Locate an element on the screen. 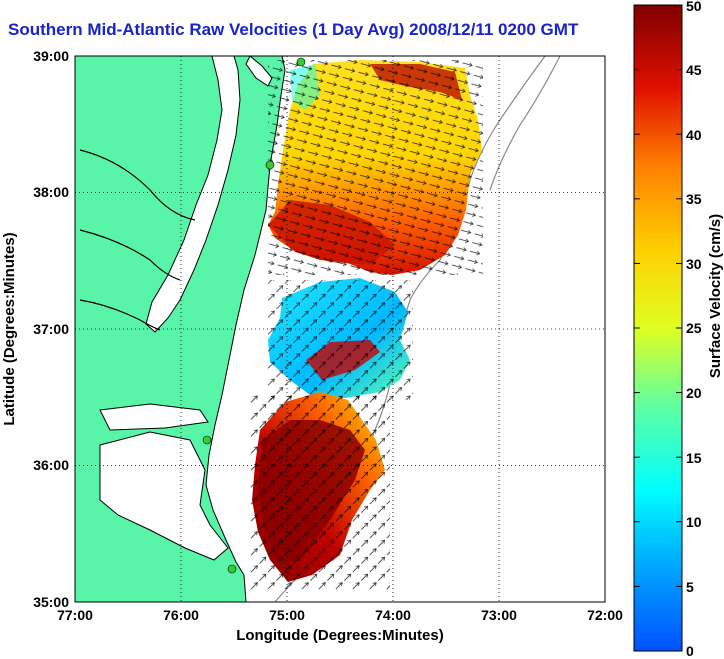 The height and width of the screenshot is (659, 724). y-tick-label: 35:00 is located at coordinates (51, 602).